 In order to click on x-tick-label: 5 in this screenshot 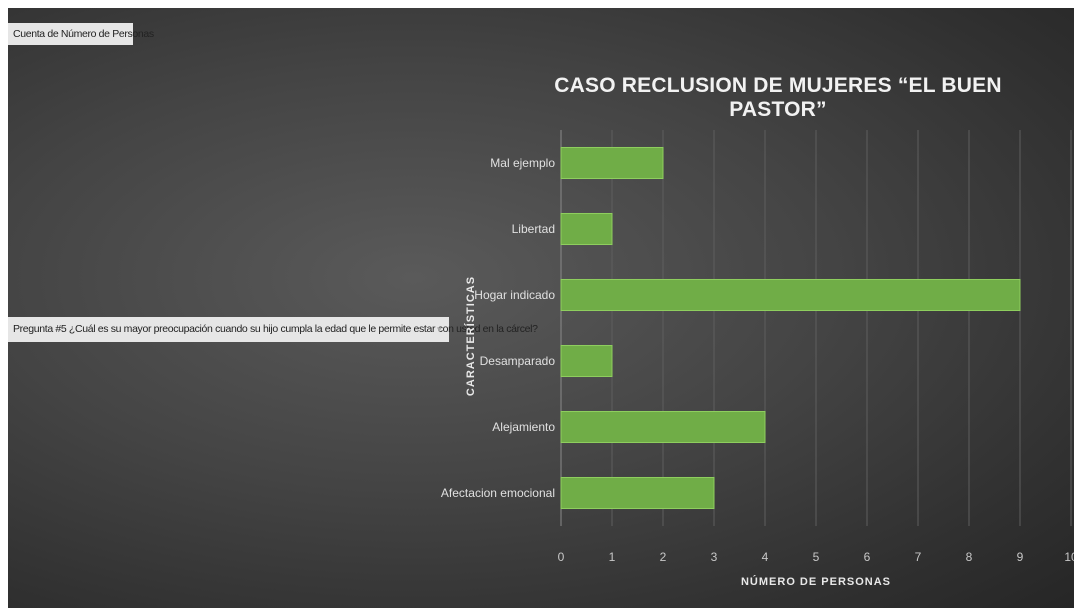, I will do `click(816, 557)`.